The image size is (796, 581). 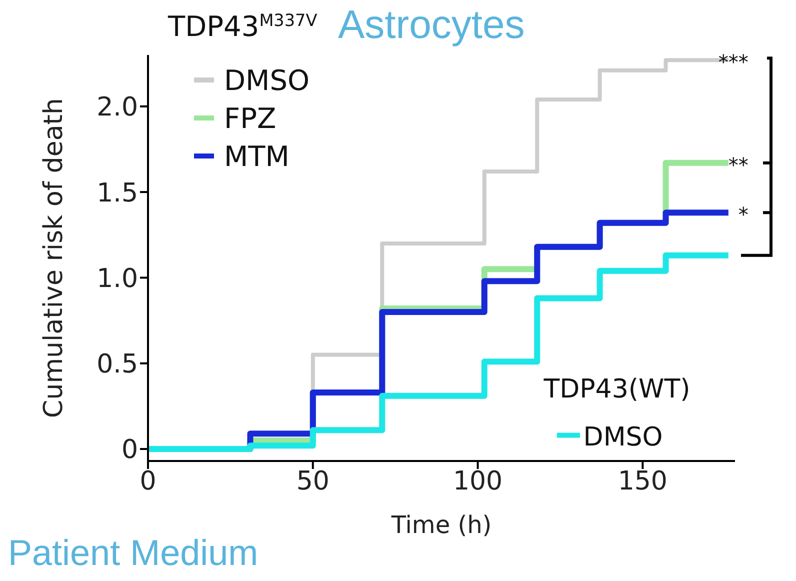 What do you see at coordinates (441, 525) in the screenshot?
I see `x-axis-title: Time (h)` at bounding box center [441, 525].